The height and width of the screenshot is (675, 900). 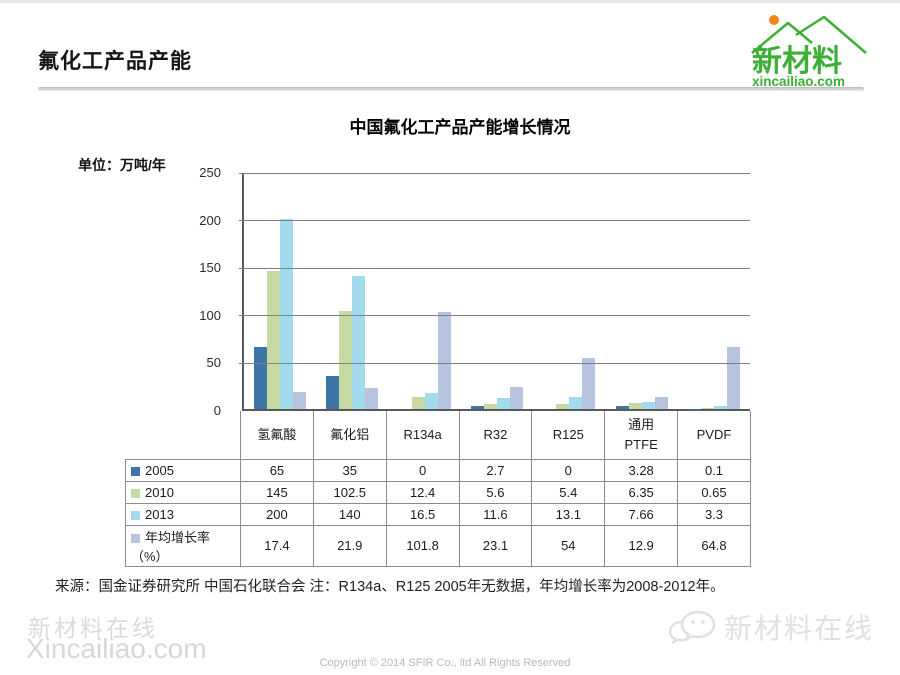 What do you see at coordinates (495, 545) in the screenshot?
I see `value-cell--4: 23.1` at bounding box center [495, 545].